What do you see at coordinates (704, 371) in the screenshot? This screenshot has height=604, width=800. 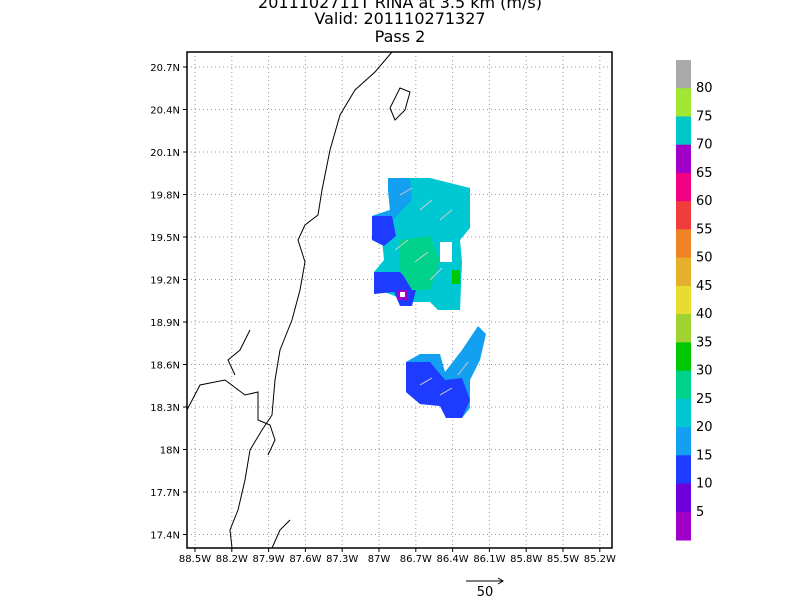 I see `colorbar-label: 30` at bounding box center [704, 371].